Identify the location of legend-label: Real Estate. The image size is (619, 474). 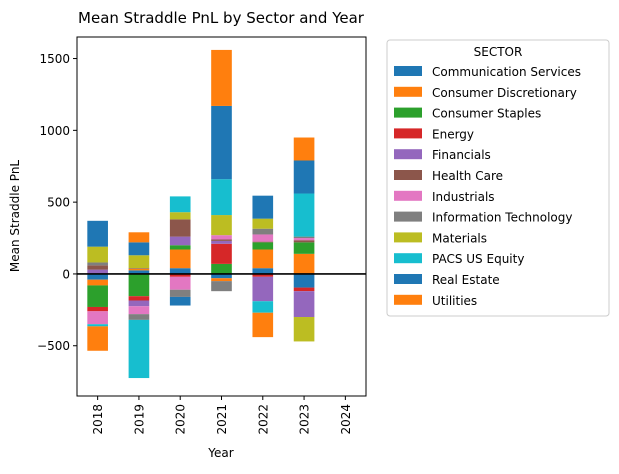
(466, 280).